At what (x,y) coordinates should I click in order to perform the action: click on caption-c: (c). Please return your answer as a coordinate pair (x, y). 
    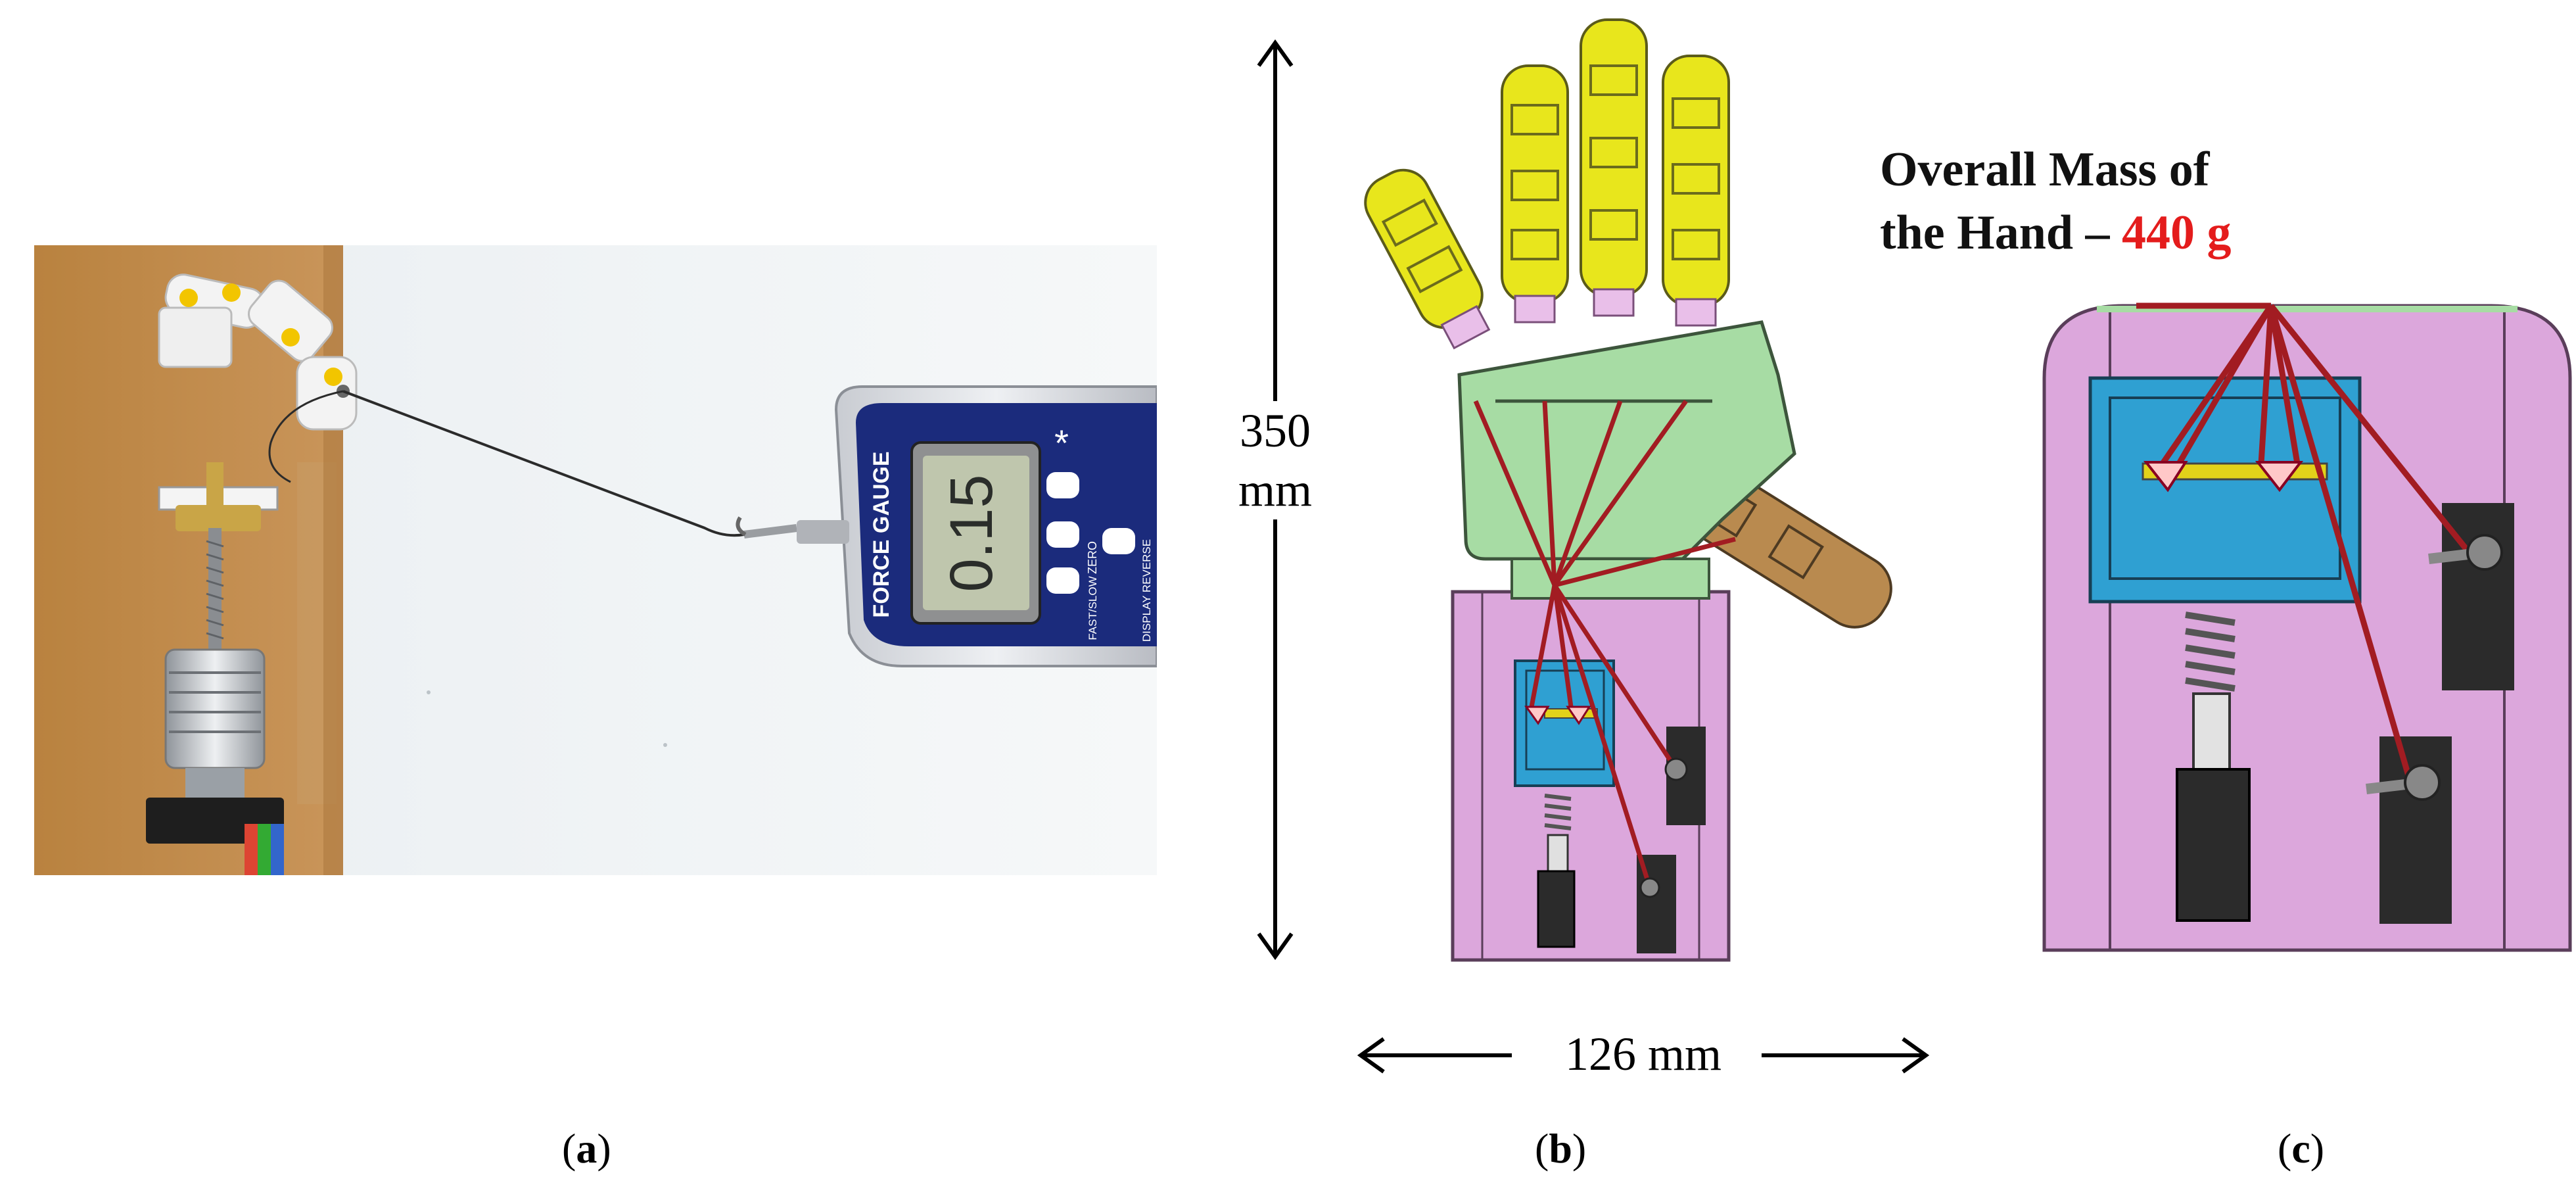
    Looking at the image, I should click on (2301, 1148).